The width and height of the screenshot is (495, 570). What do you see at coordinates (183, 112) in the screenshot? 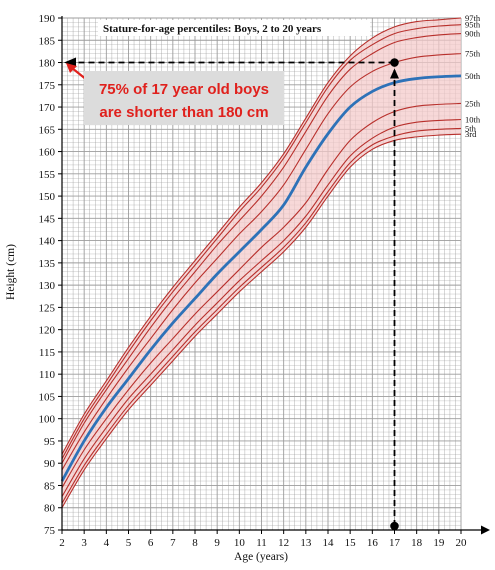
I see `callout-line-2: are shorter than 180 cm` at bounding box center [183, 112].